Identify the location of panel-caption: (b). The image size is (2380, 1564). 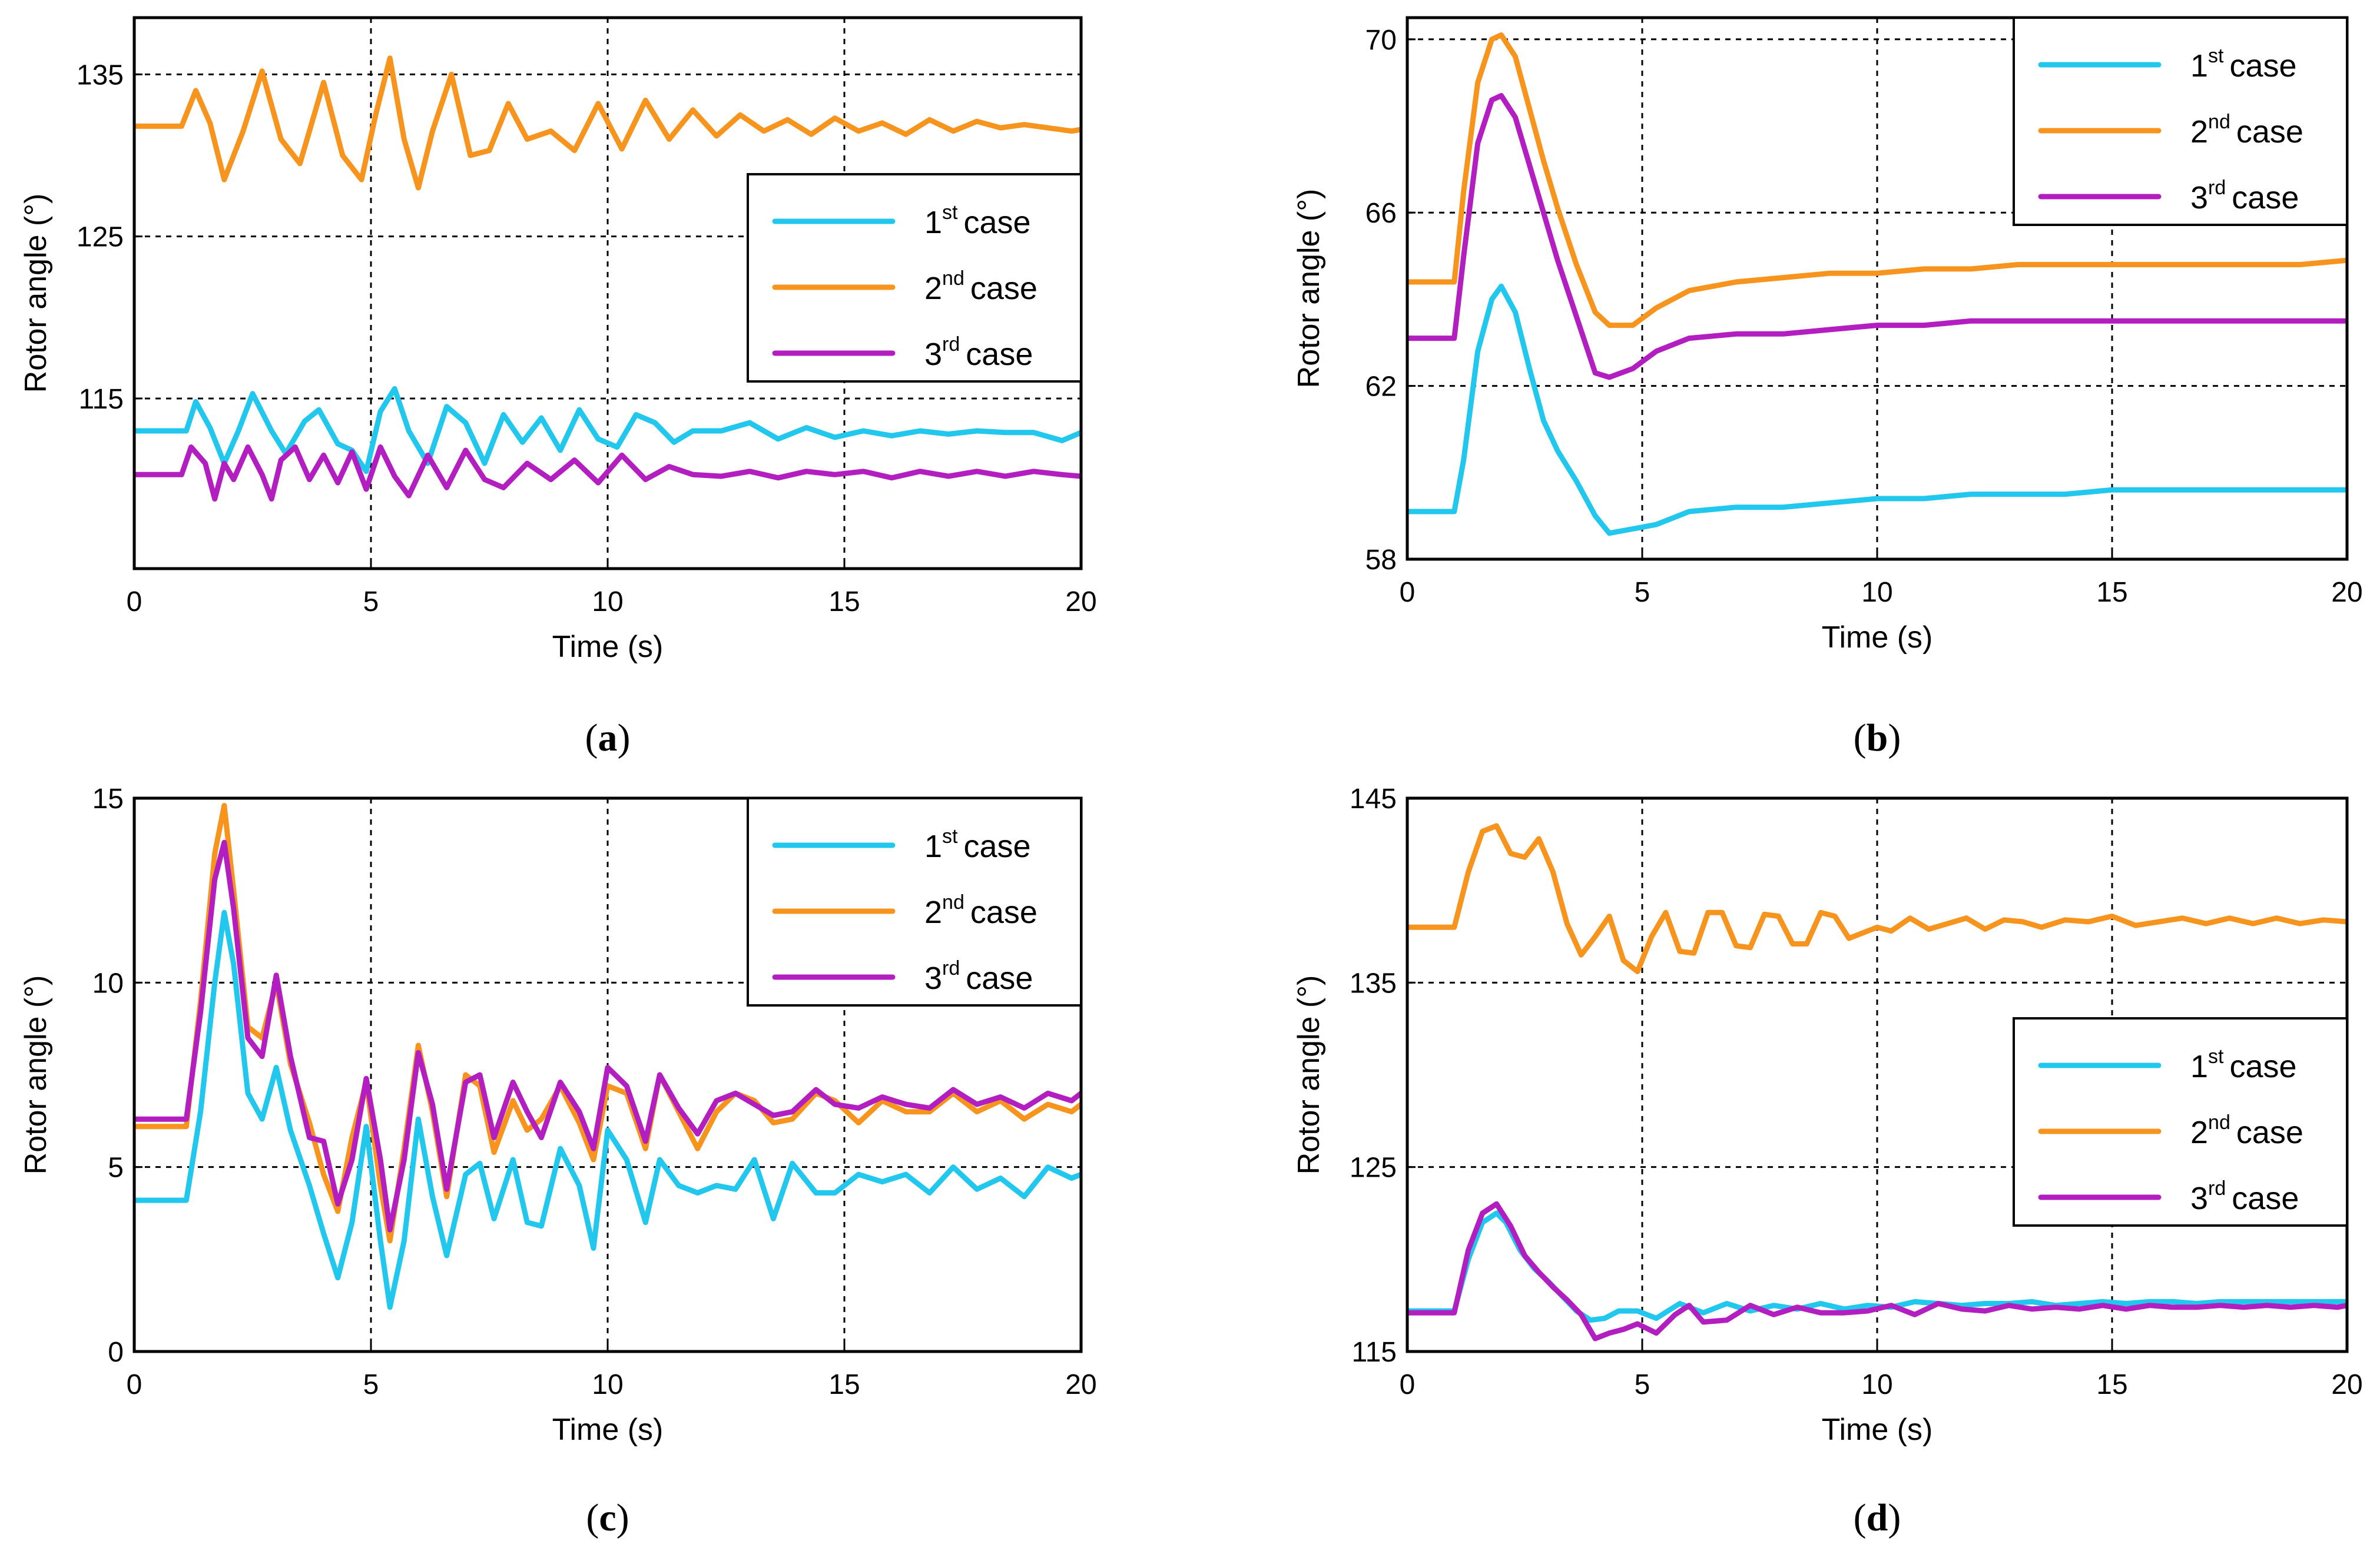
(1877, 738).